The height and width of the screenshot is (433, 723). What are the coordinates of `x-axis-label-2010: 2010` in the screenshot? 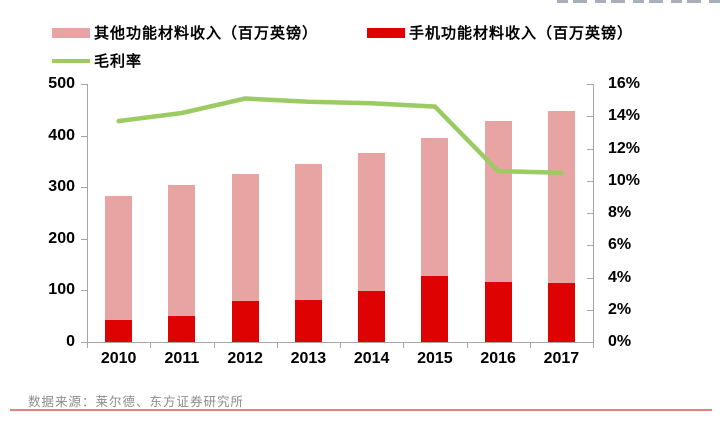 It's located at (118, 358).